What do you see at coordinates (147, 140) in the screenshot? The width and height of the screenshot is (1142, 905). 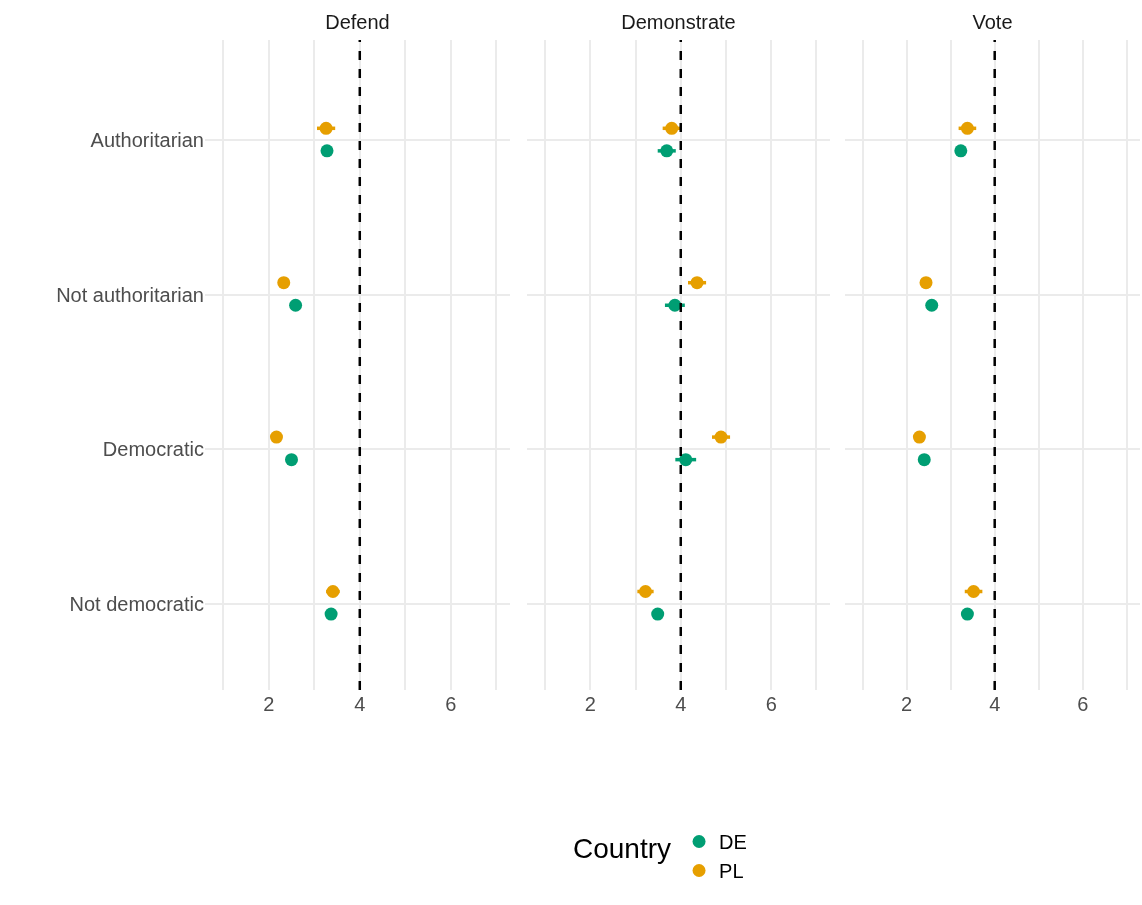 I see `y-tick-label: Authoritarian` at bounding box center [147, 140].